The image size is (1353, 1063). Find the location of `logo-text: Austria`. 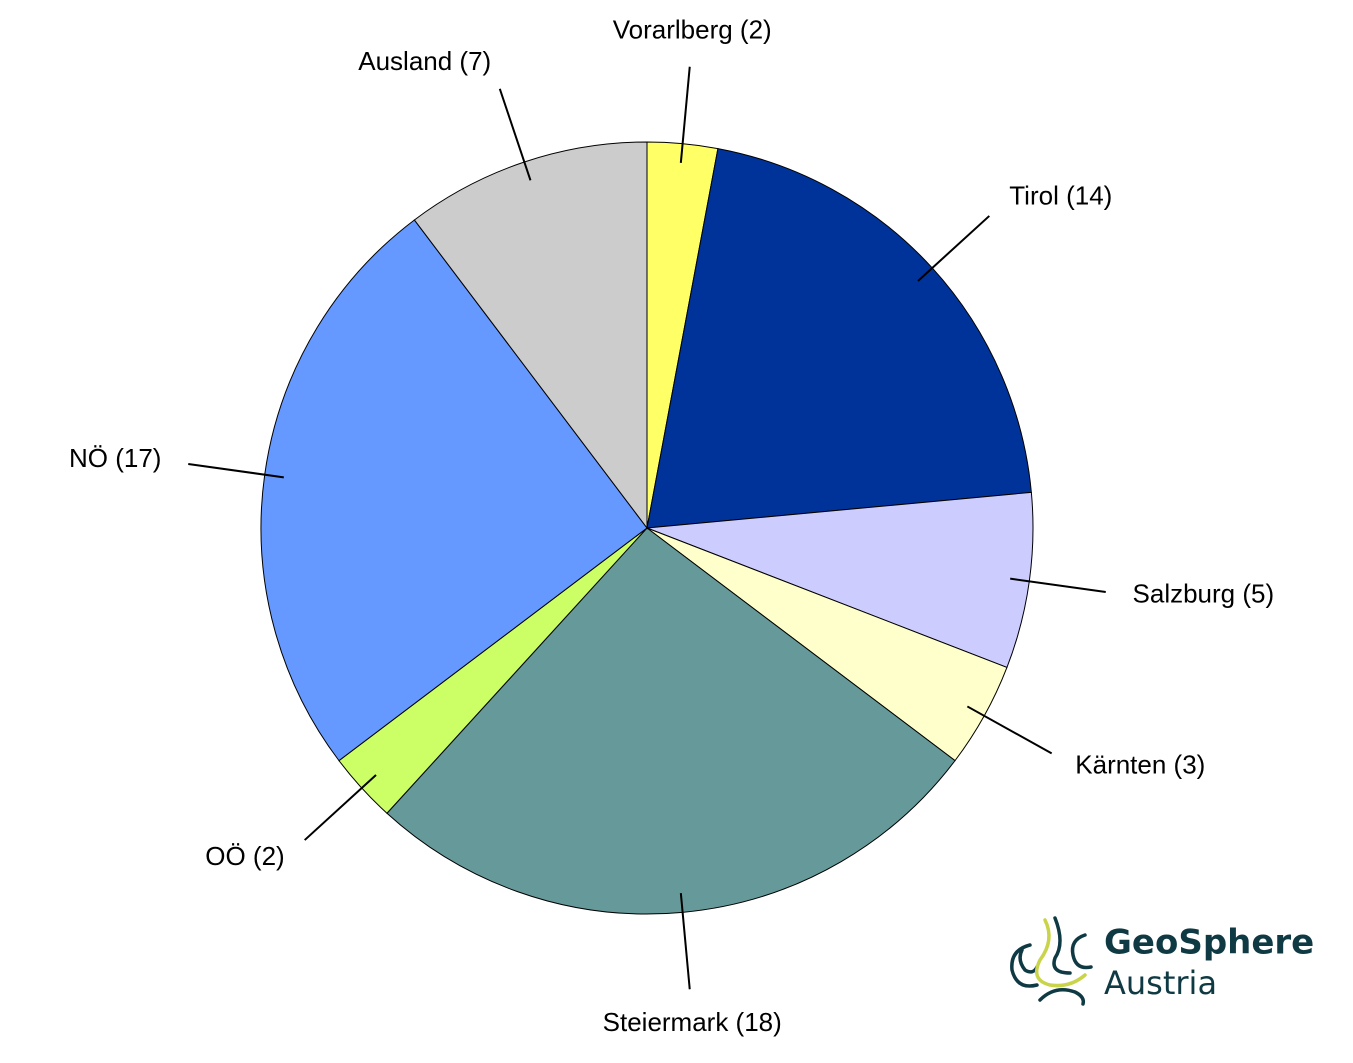

logo-text: Austria is located at coordinates (1160, 983).